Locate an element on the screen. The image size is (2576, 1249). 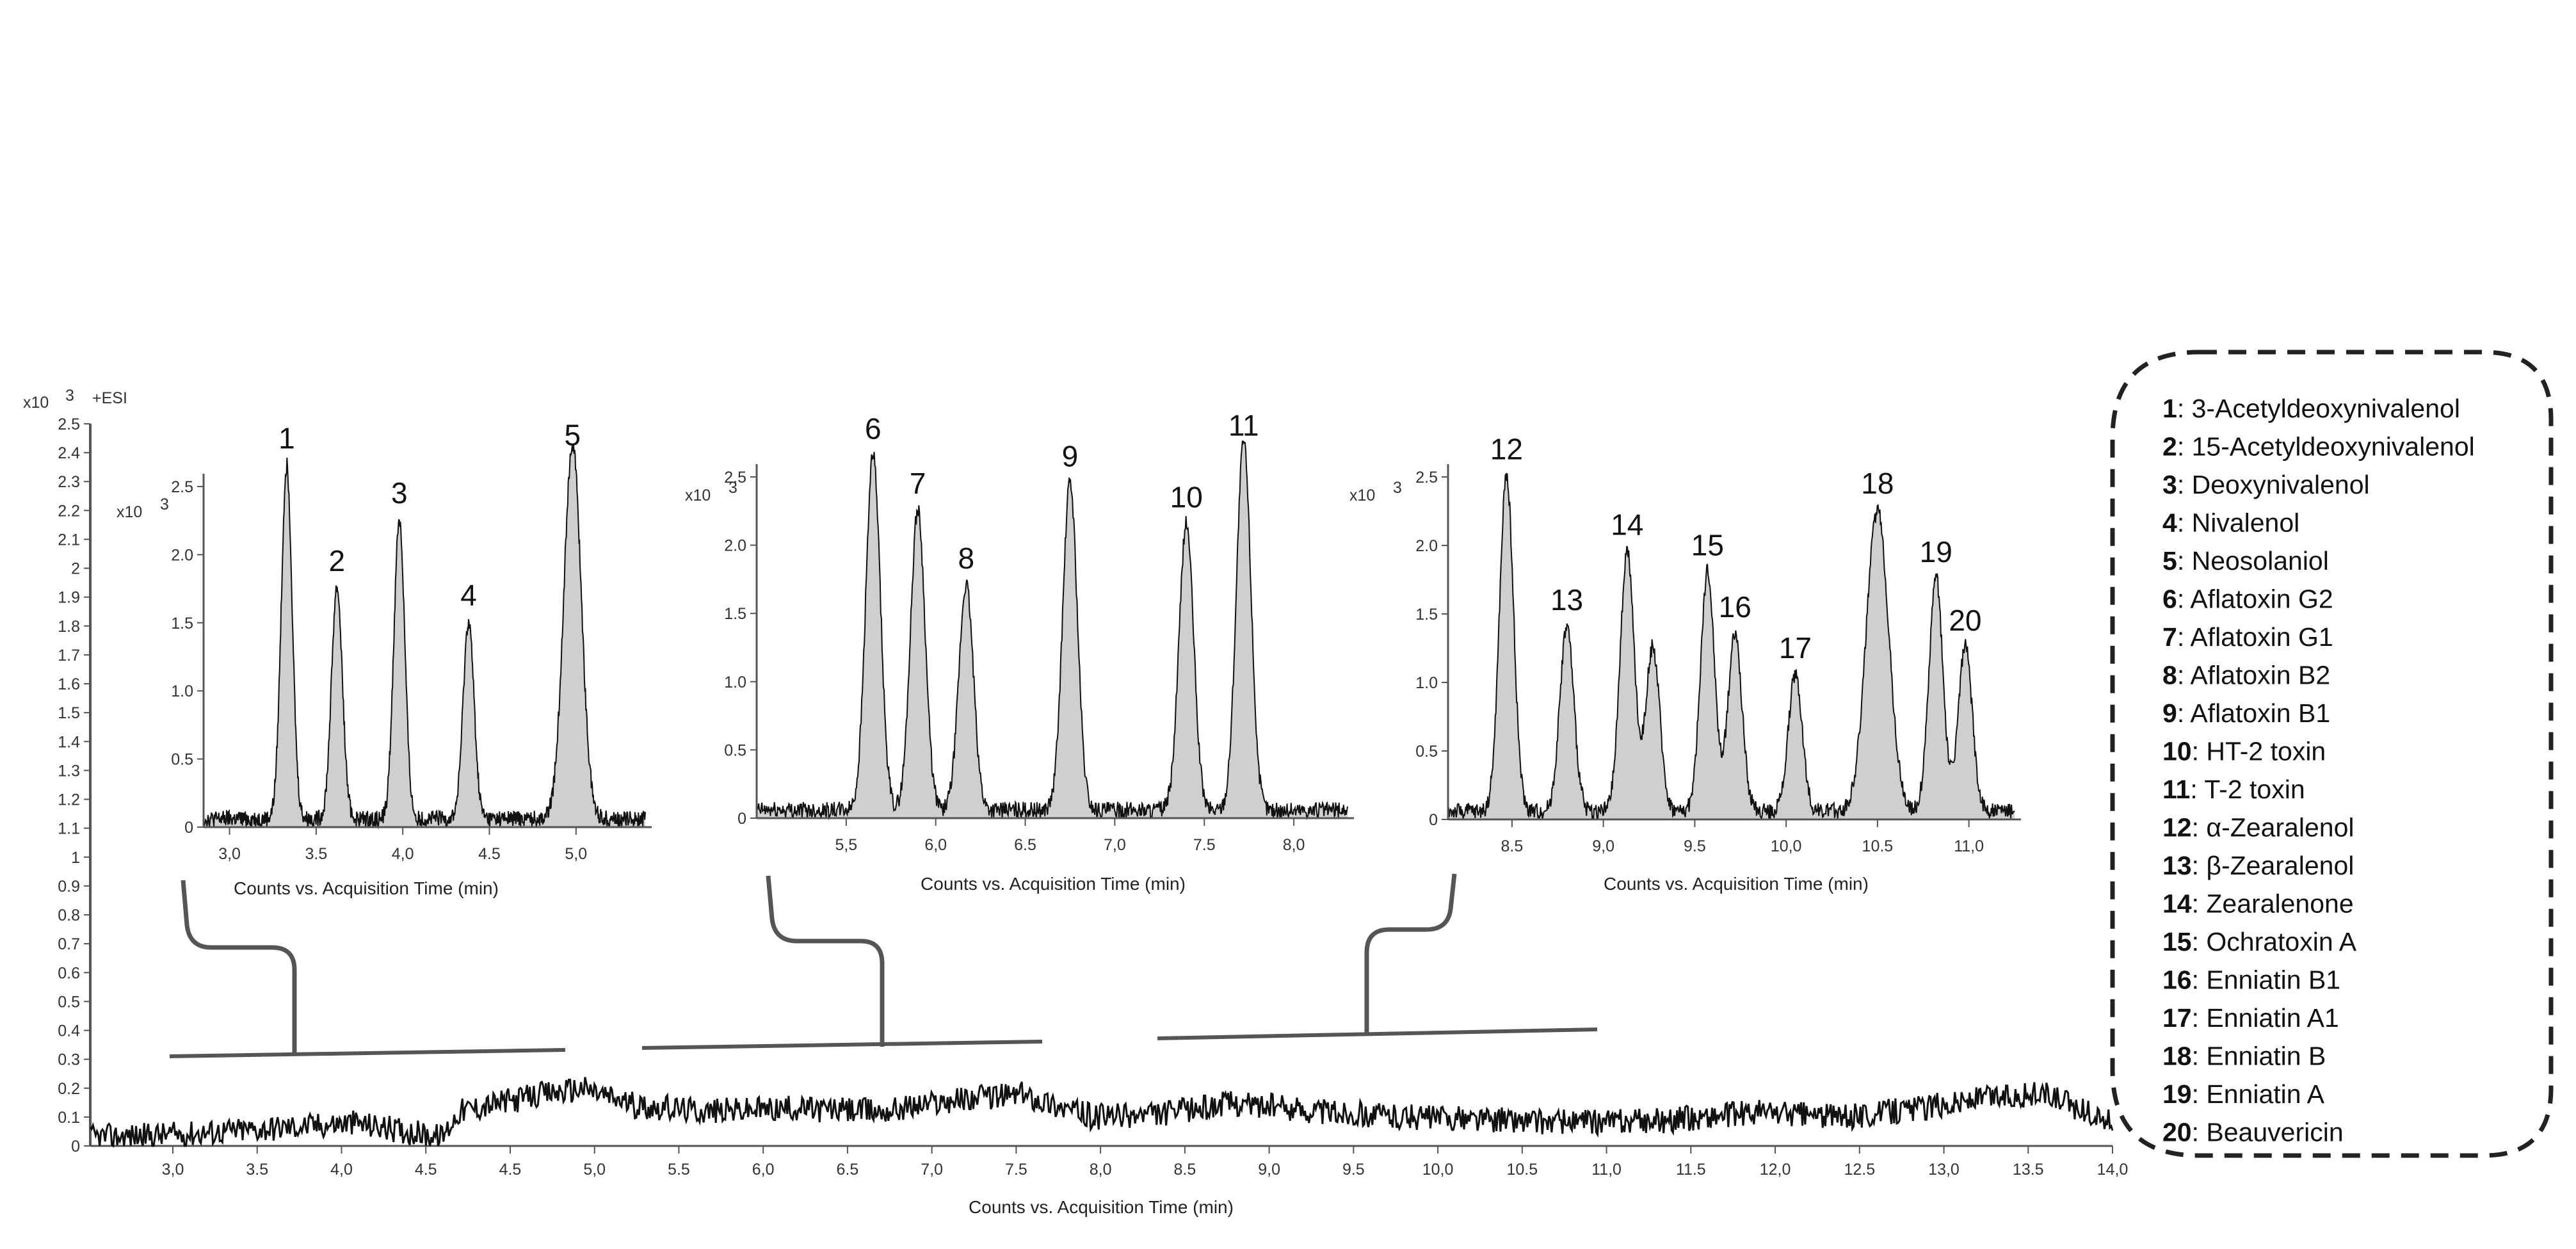
peak-label: 4 is located at coordinates (468, 594).